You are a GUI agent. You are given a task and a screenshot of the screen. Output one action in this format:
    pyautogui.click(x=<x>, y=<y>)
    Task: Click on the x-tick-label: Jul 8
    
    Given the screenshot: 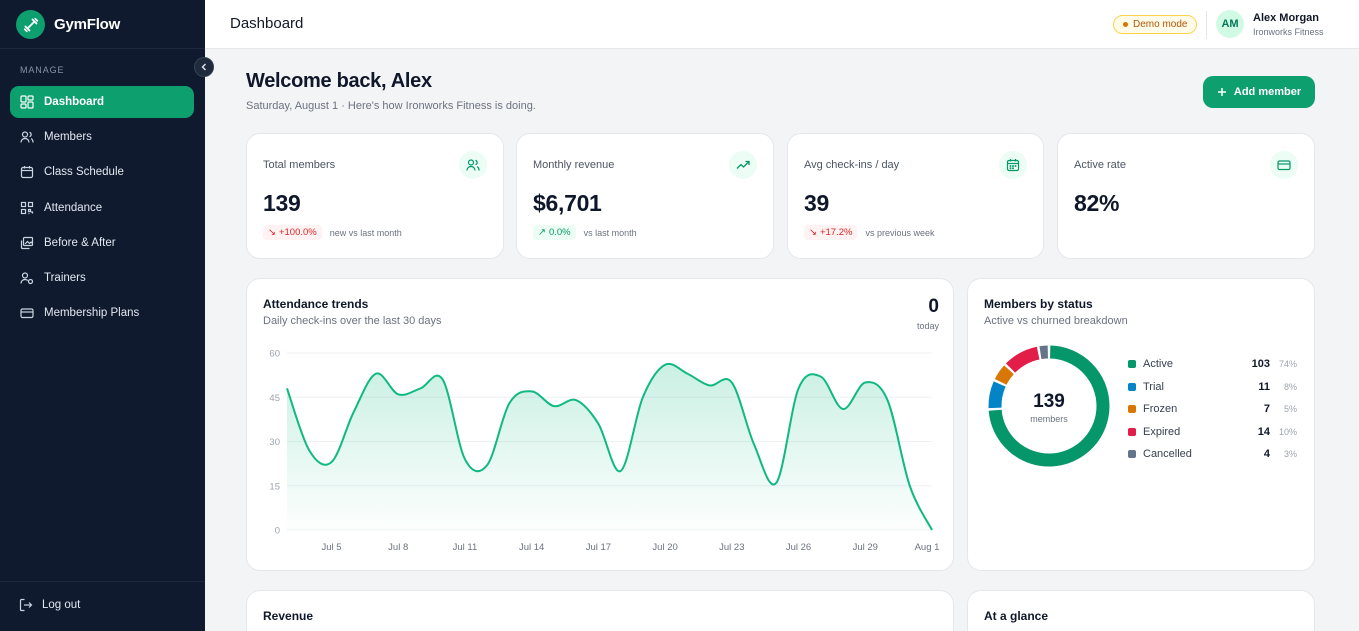 What is the action you would take?
    pyautogui.click(x=398, y=547)
    